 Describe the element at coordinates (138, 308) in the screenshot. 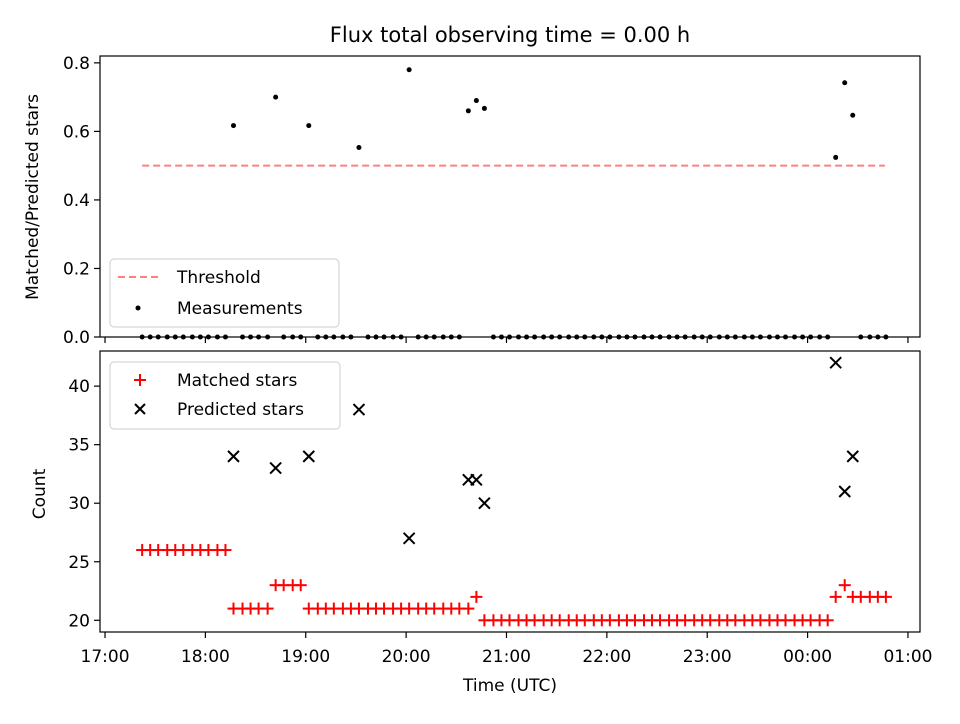

I see `legend-measurements-swatch` at that location.